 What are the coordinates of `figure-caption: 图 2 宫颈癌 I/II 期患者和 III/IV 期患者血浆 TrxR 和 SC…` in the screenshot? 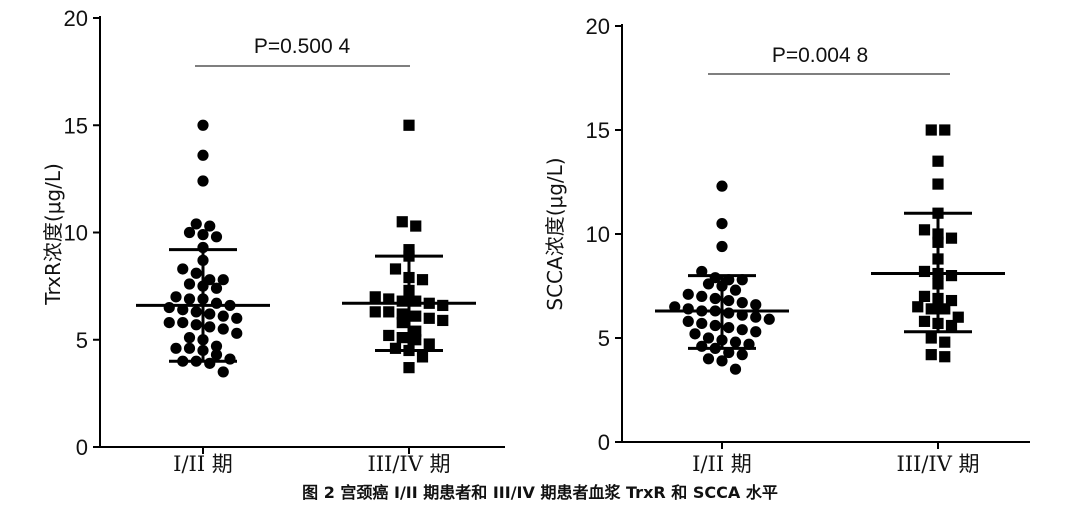 It's located at (540, 492).